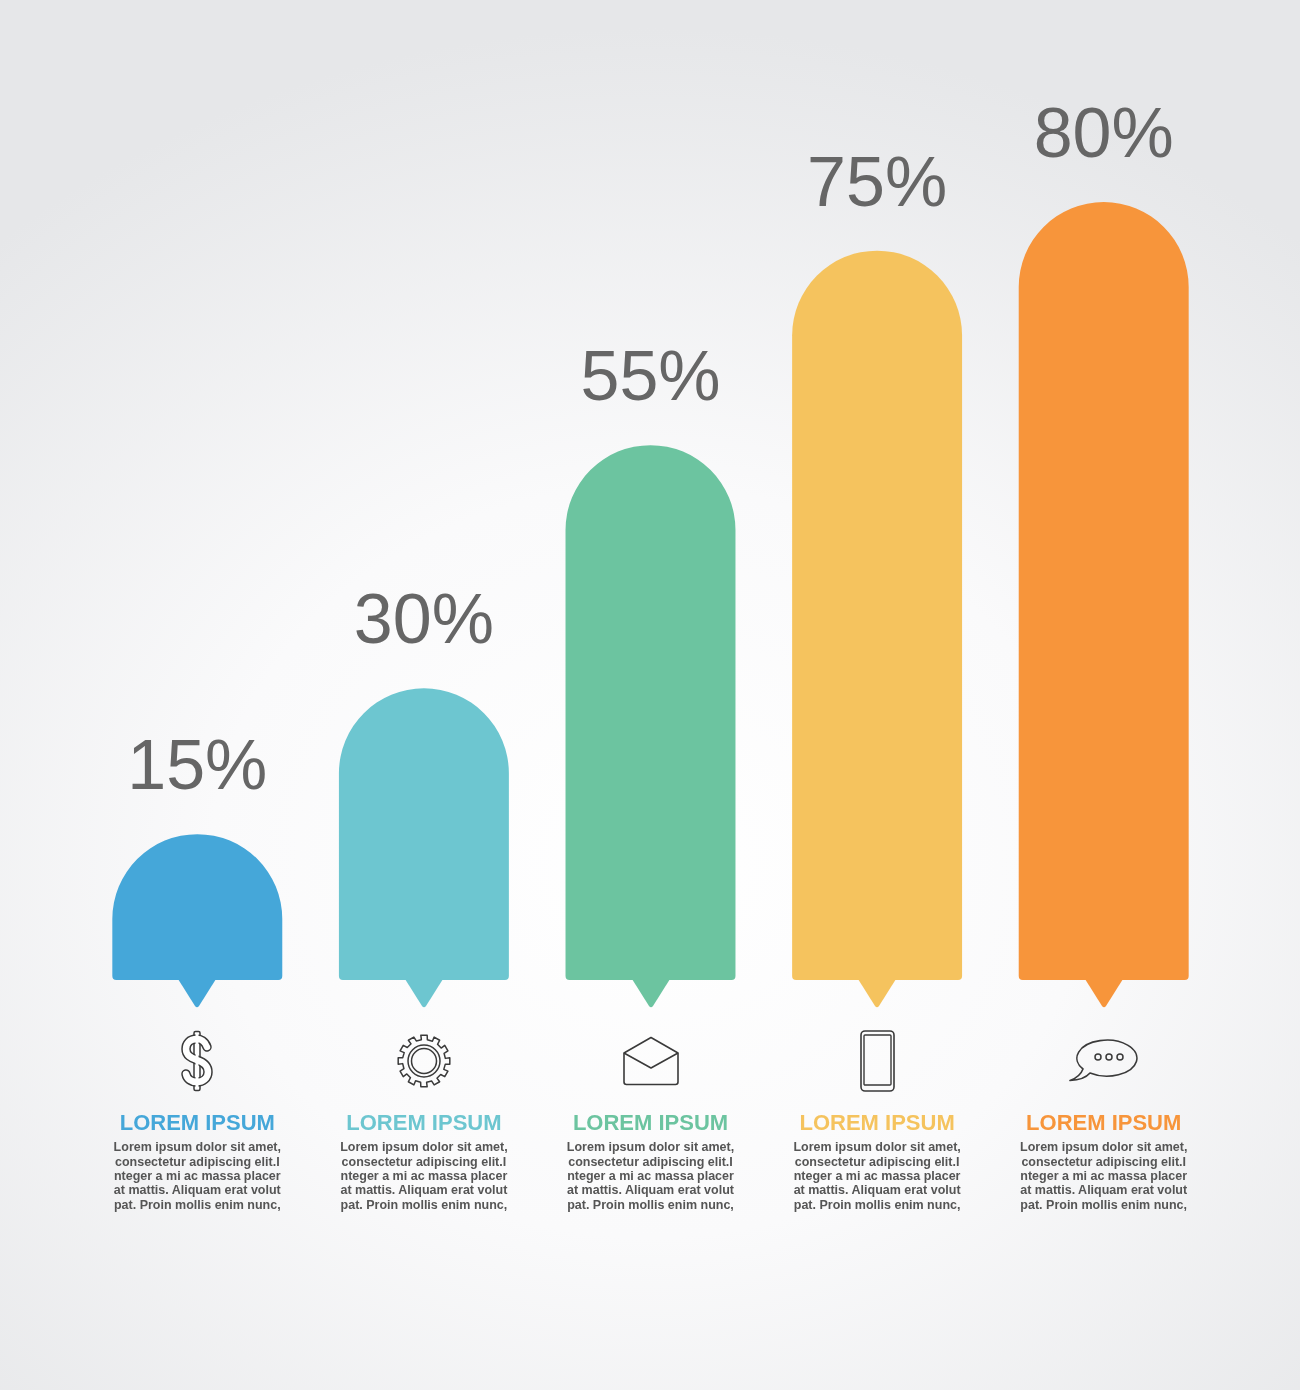  I want to click on data-label: 55%, so click(650, 376).